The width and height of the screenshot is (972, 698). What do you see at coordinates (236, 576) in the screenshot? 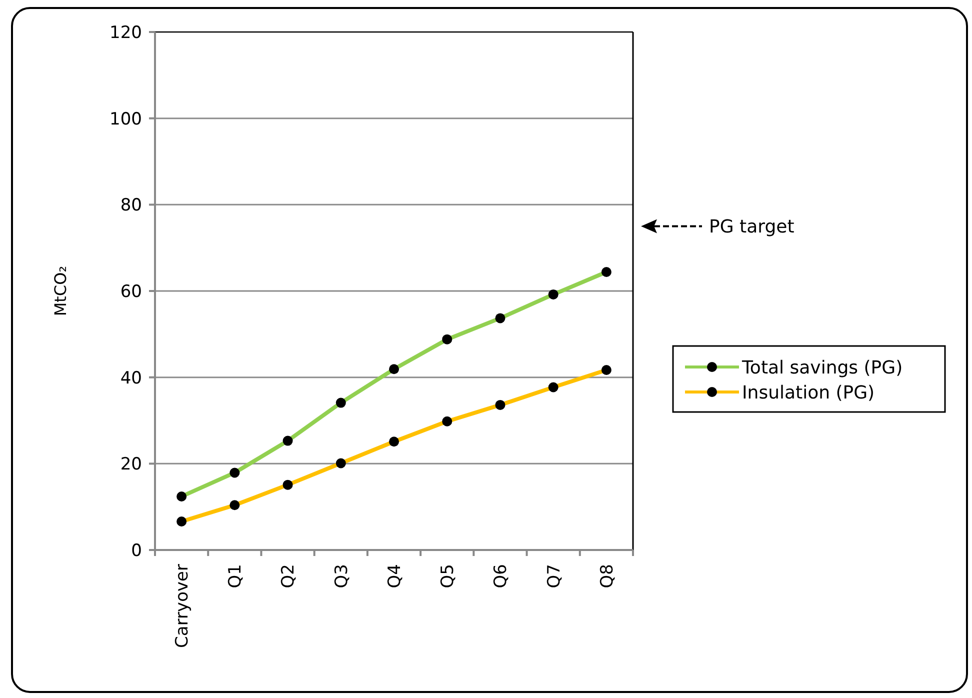
I see `x-tick-label: Q1` at bounding box center [236, 576].